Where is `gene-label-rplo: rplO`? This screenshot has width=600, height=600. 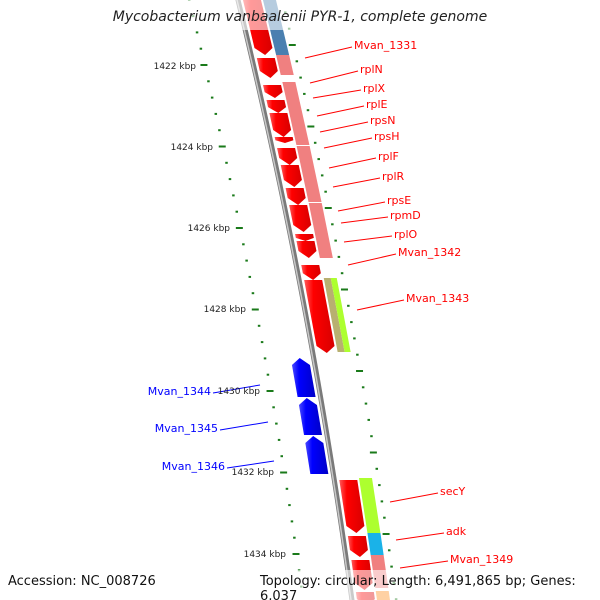
gene-label-rplo: rplO is located at coordinates (406, 234).